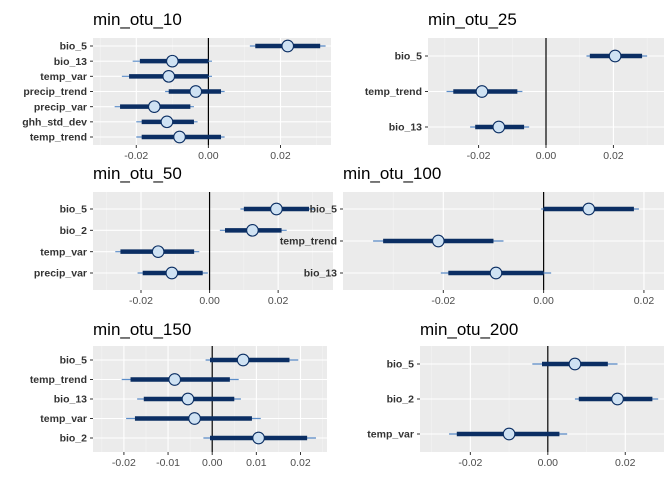  What do you see at coordinates (137, 19) in the screenshot?
I see `panel-title: min_otu_10` at bounding box center [137, 19].